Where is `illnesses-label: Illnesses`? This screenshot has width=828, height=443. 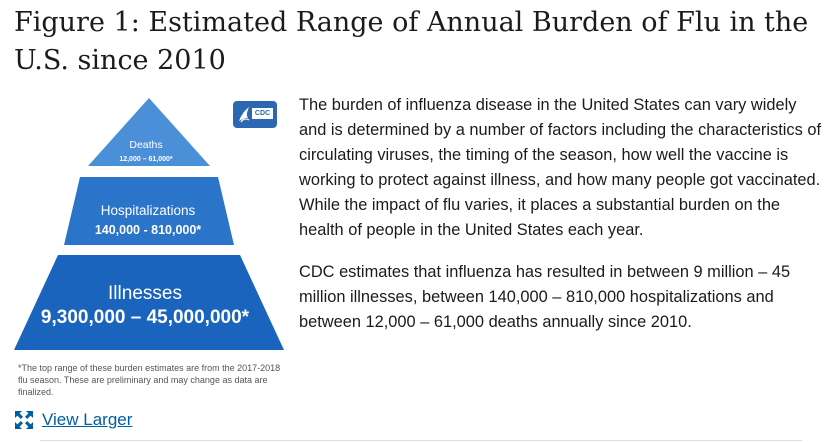
illnesses-label: Illnesses is located at coordinates (145, 293).